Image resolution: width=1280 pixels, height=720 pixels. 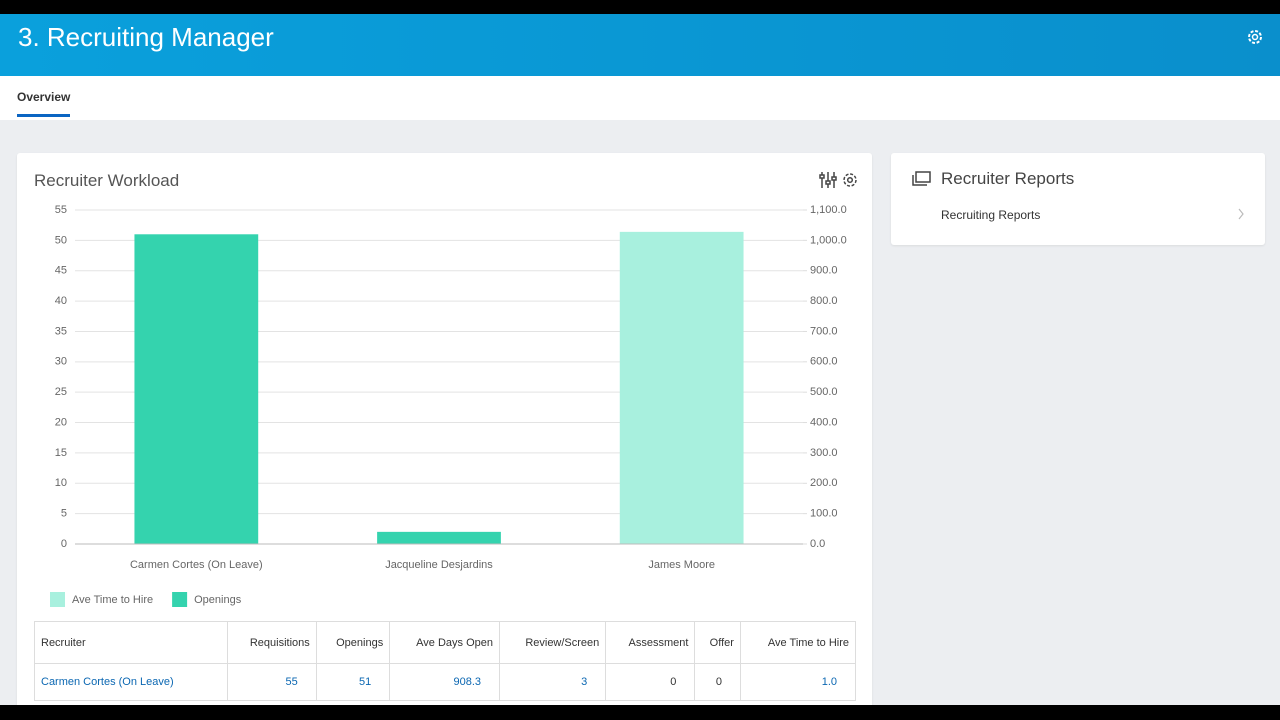 I want to click on tab-bar, so click(x=640, y=98).